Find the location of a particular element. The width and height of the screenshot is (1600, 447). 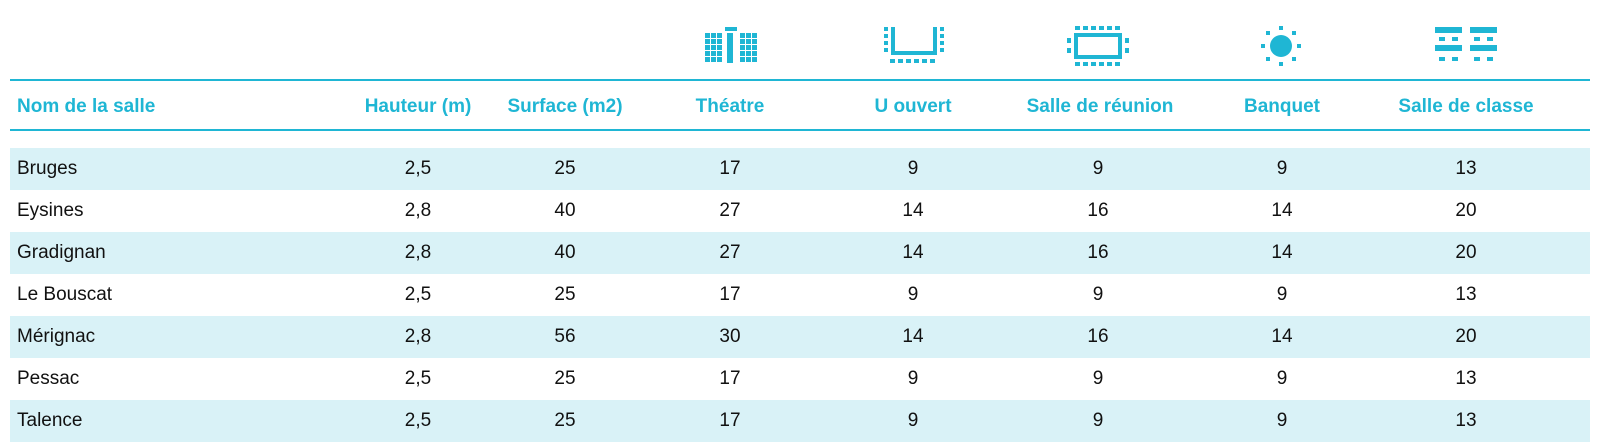

cell-theatre: 30 is located at coordinates (730, 336).